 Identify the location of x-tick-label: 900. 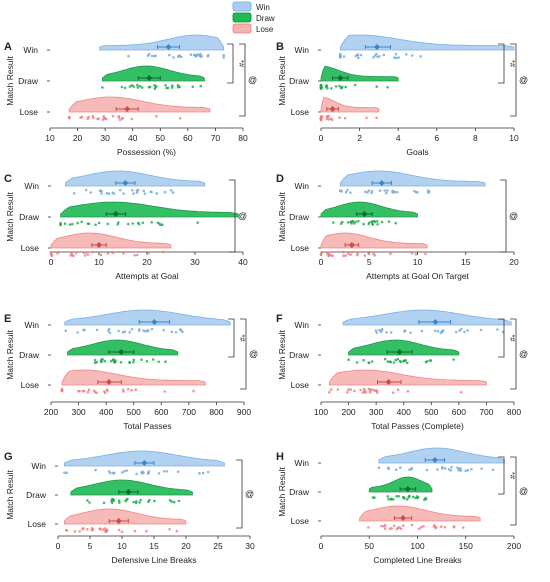
(244, 412).